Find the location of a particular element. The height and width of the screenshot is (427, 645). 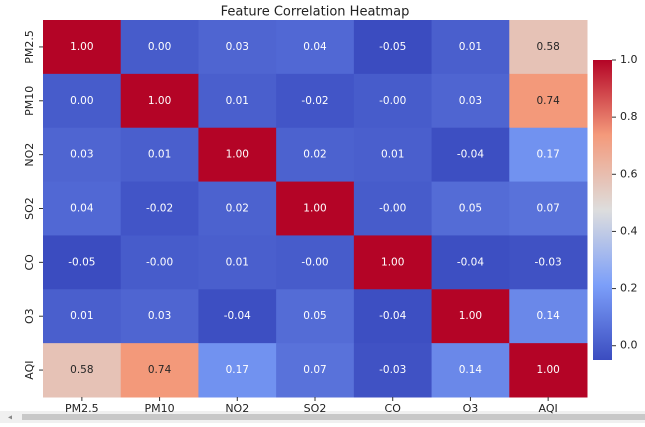

cell-label: 0.74 is located at coordinates (548, 101).